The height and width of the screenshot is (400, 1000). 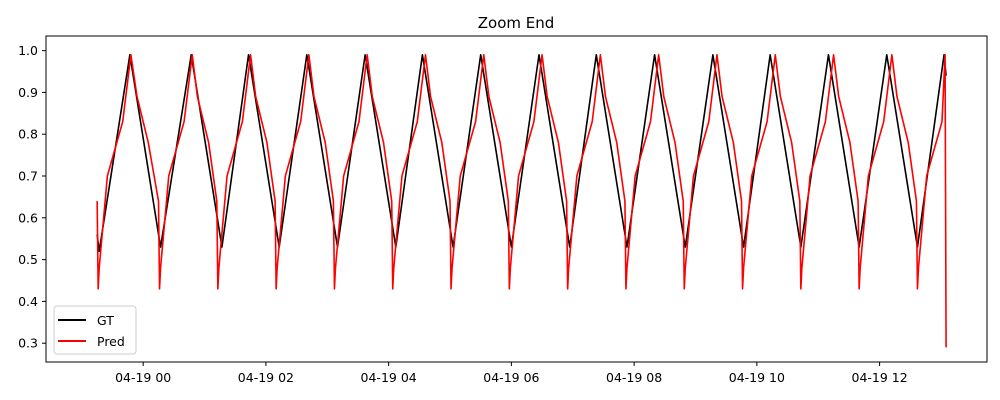 What do you see at coordinates (389, 377) in the screenshot?
I see `x-tick-label: 04-19 04` at bounding box center [389, 377].